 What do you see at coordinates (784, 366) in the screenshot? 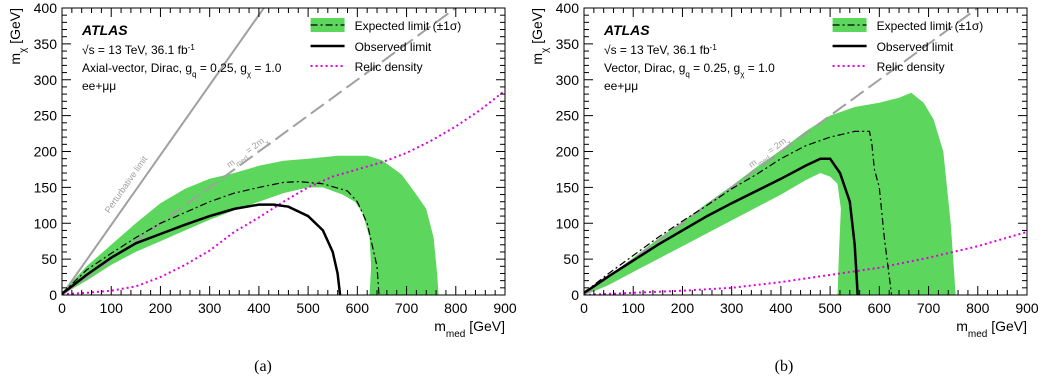
I see `caption-b: (b)` at bounding box center [784, 366].